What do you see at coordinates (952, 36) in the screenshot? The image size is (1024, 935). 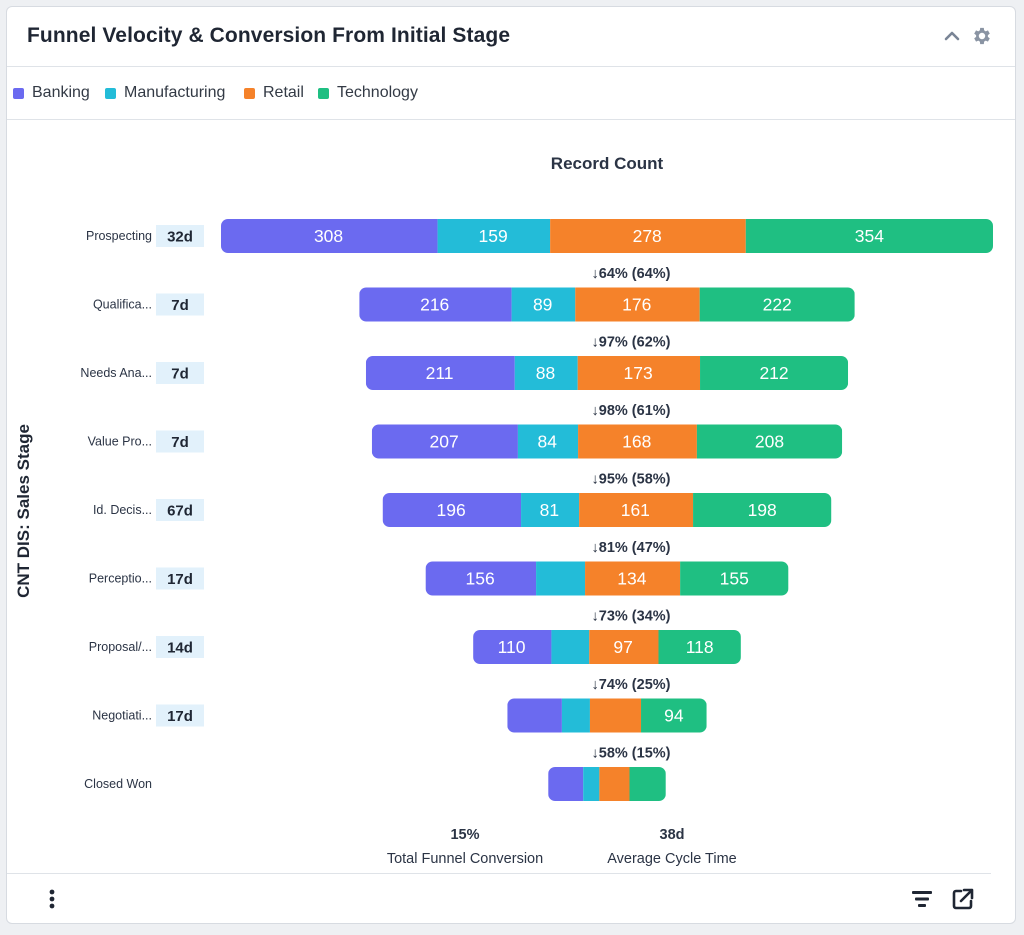 I see `chevron-up-icon` at bounding box center [952, 36].